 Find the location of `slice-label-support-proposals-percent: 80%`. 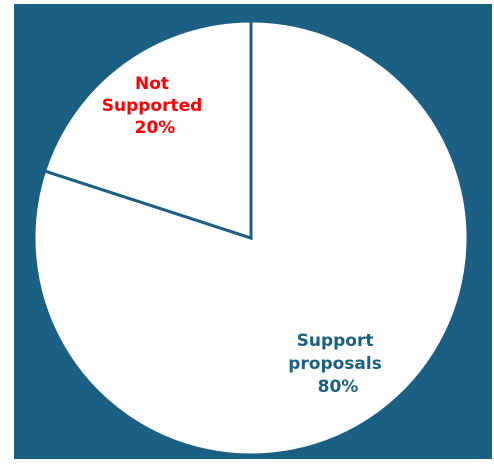

slice-label-support-proposals-percent: 80% is located at coordinates (338, 387).